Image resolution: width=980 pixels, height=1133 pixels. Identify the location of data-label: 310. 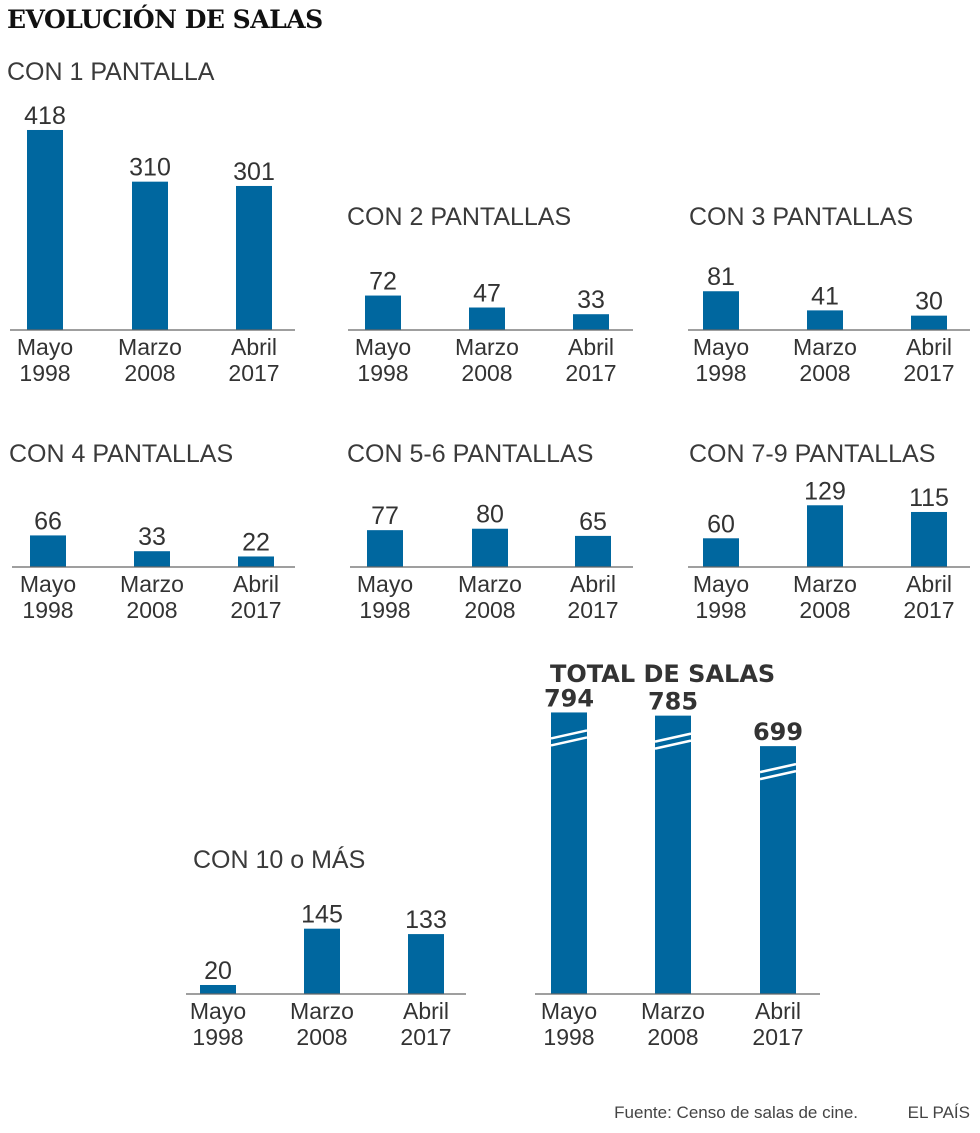
(150, 168).